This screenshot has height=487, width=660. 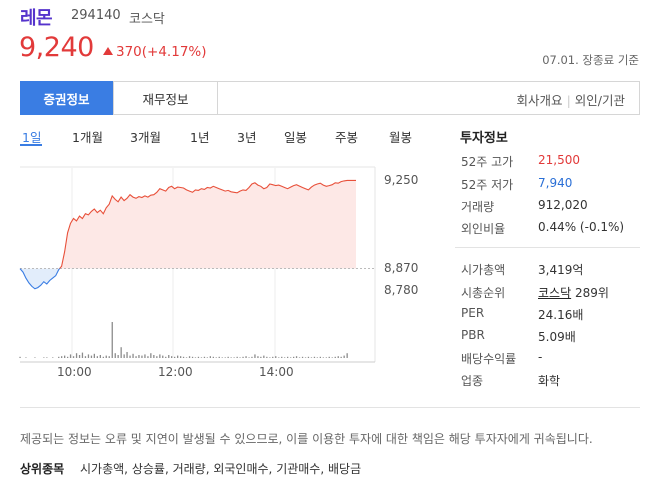 I want to click on period-3m: 3개월, so click(x=145, y=137).